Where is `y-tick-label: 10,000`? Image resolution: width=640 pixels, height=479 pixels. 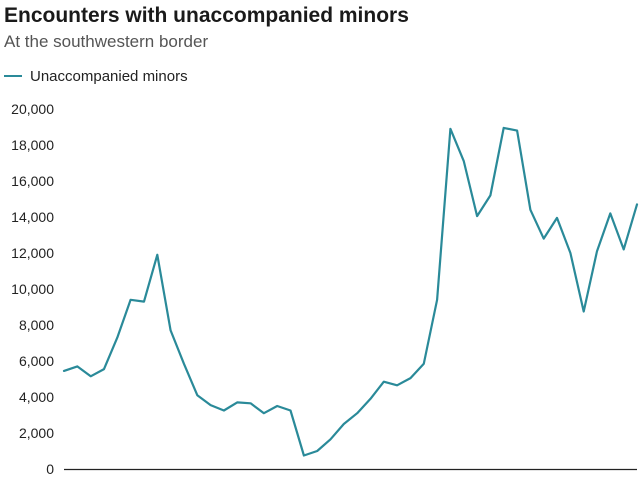 y-tick-label: 10,000 is located at coordinates (32, 289).